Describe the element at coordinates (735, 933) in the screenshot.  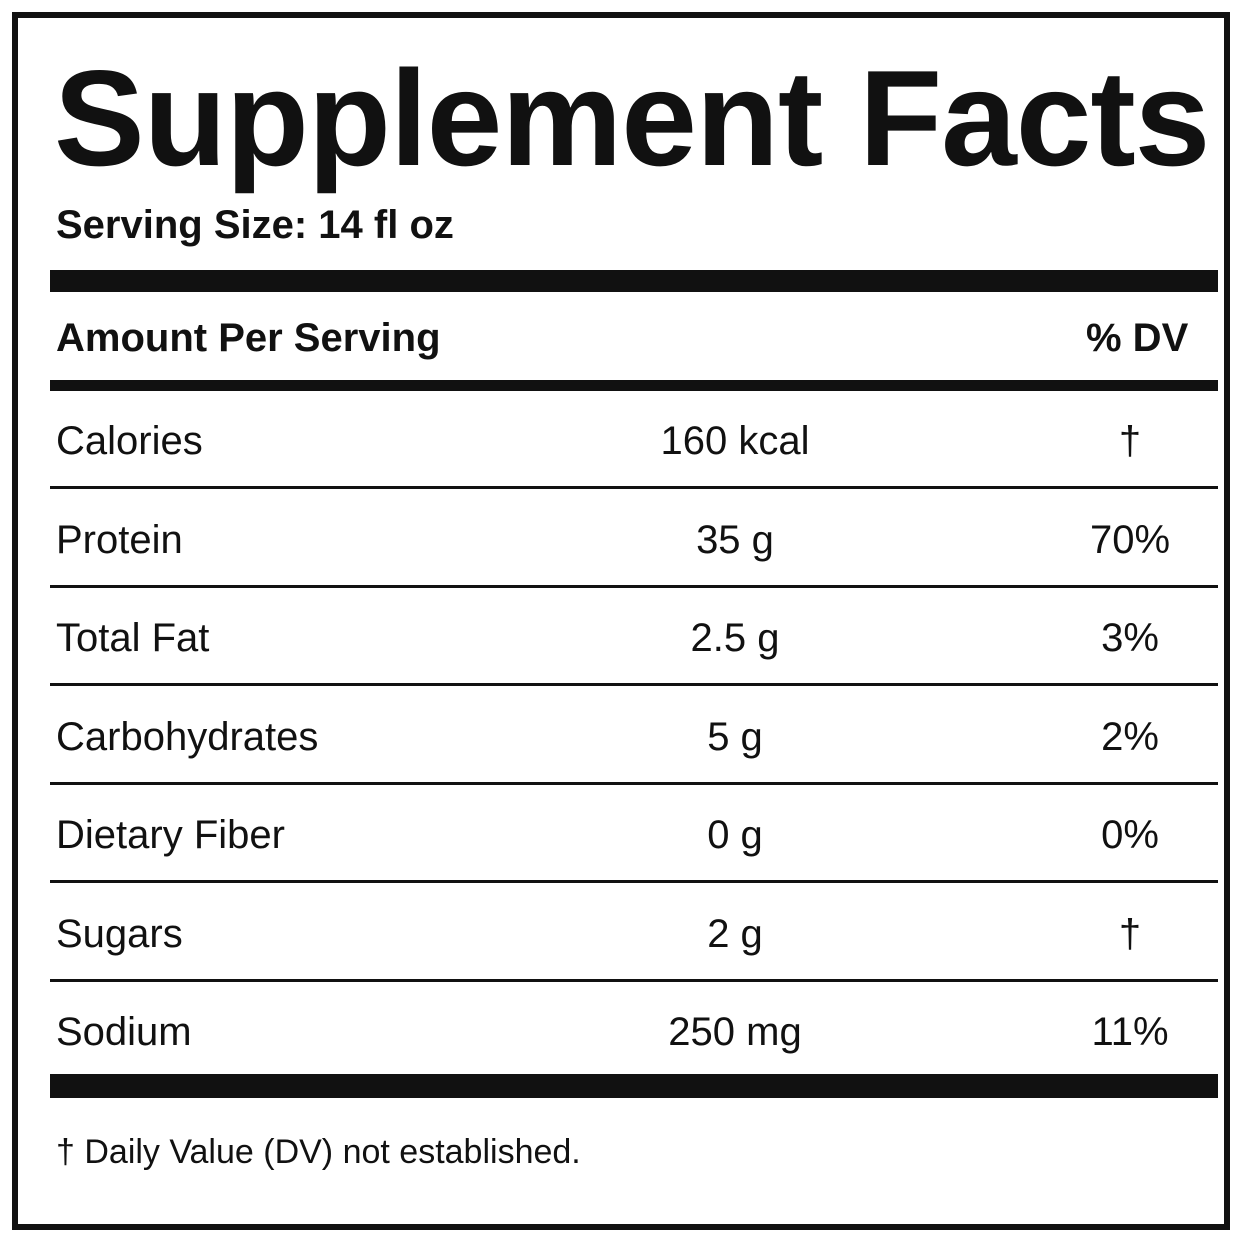
I see `amount: 2 g` at that location.